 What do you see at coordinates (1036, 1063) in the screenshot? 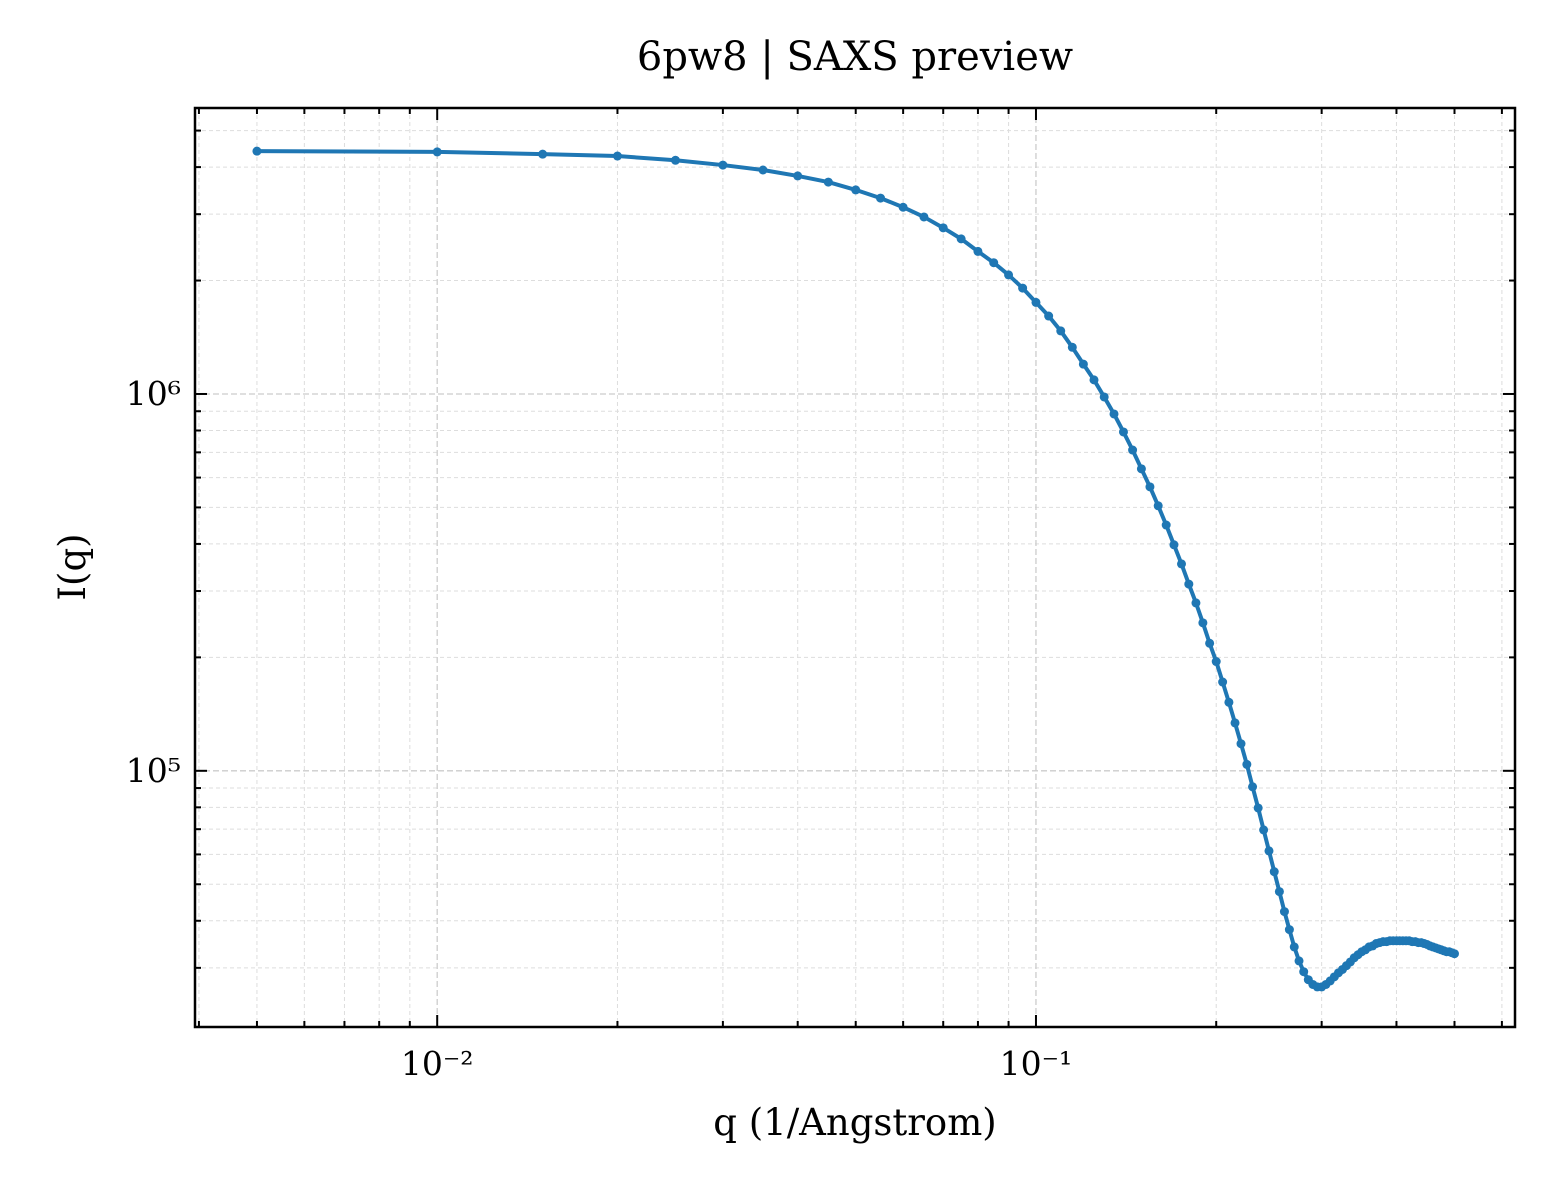
I see `x-tick-label: 10⁻¹` at bounding box center [1036, 1063].